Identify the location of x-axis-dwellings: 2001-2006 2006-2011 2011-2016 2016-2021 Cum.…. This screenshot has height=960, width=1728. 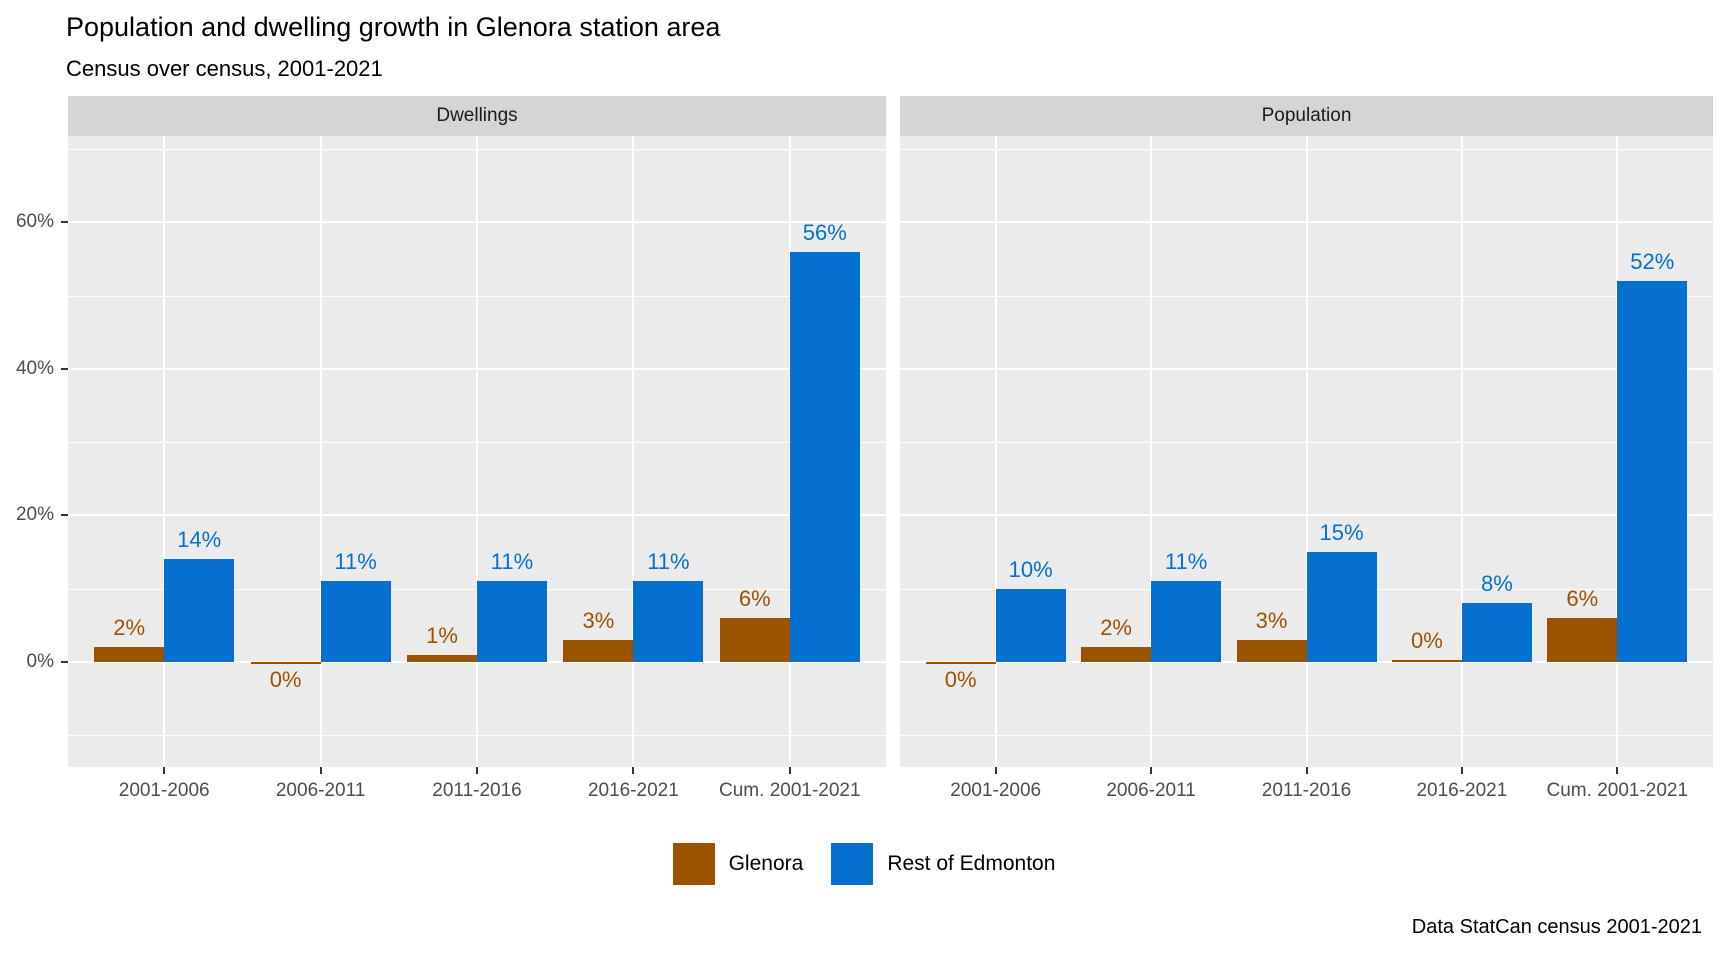
(477, 787).